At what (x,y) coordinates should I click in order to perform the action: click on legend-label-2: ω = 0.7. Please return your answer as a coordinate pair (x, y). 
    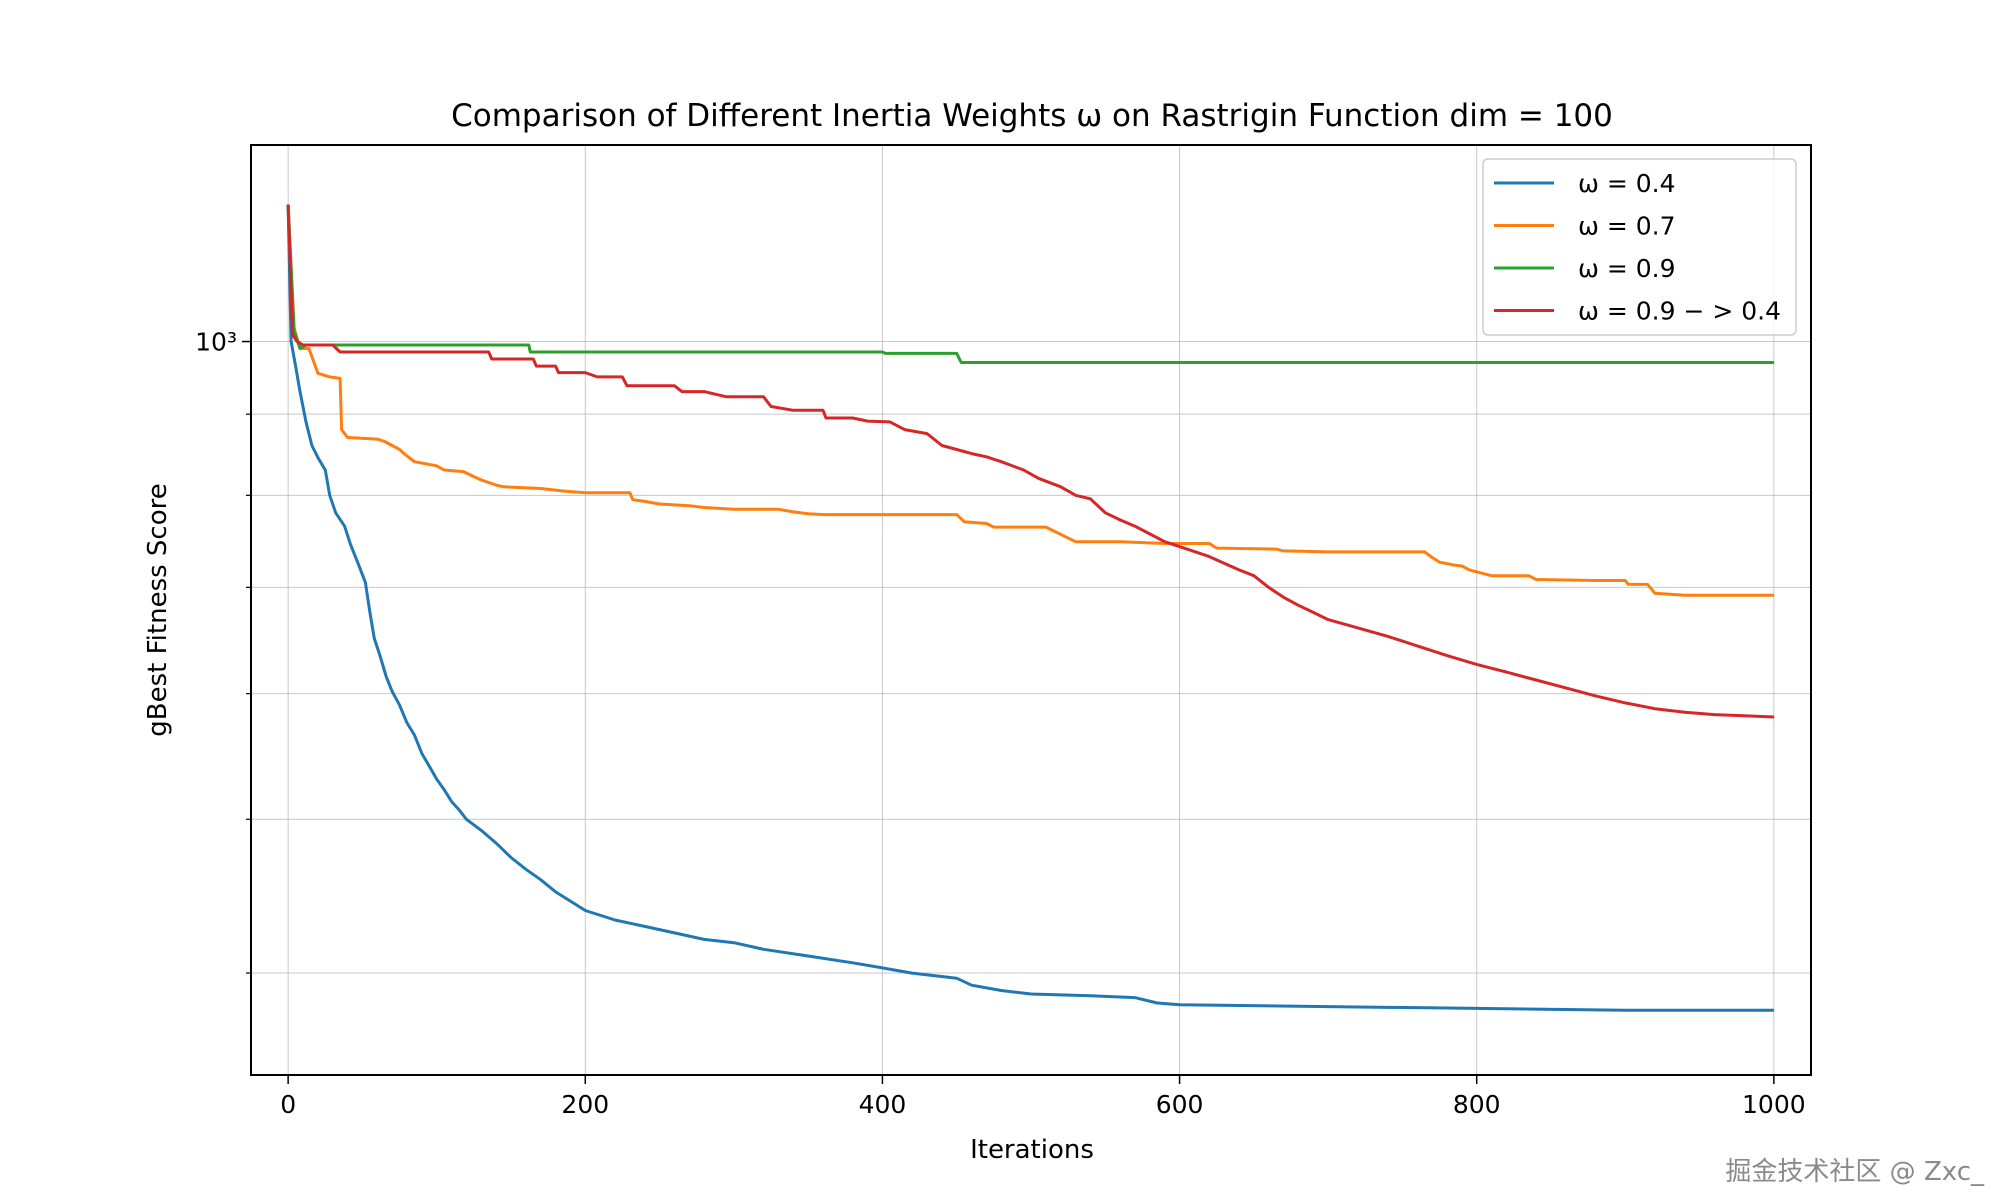
    Looking at the image, I should click on (1627, 226).